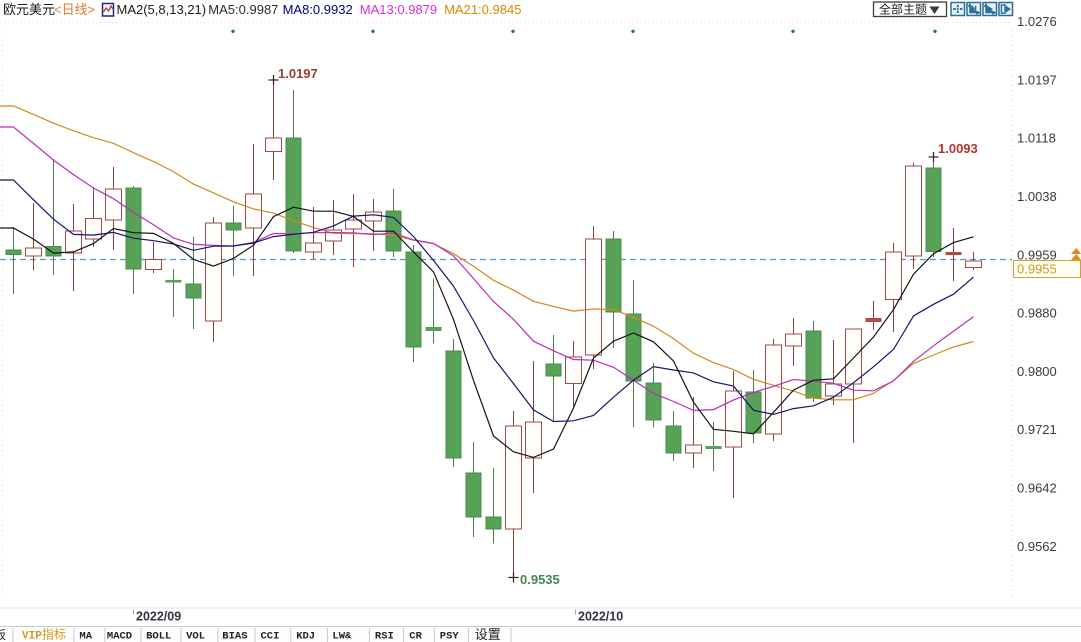  Describe the element at coordinates (1037, 313) in the screenshot. I see `svg-text: 0.9880` at that location.